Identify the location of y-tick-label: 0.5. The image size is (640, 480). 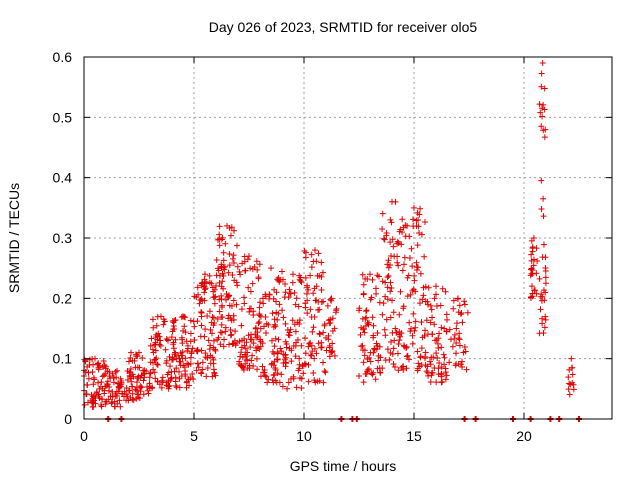
(63, 117).